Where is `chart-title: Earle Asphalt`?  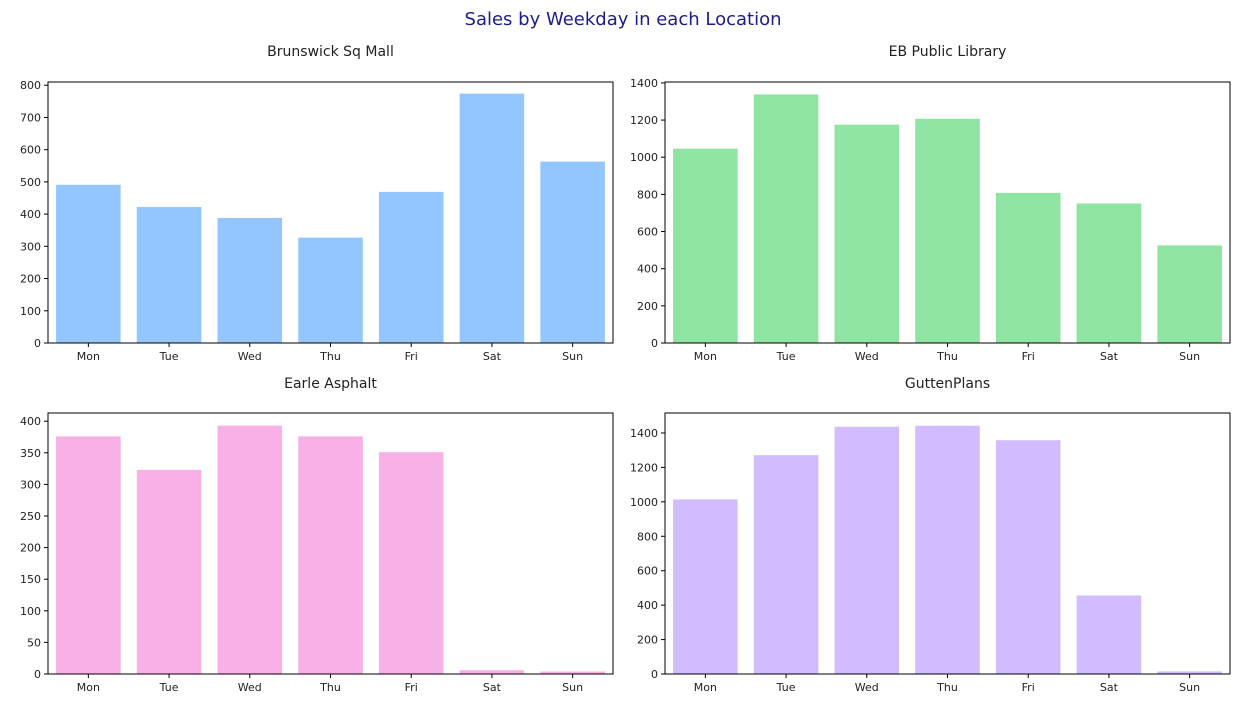 chart-title: Earle Asphalt is located at coordinates (330, 384).